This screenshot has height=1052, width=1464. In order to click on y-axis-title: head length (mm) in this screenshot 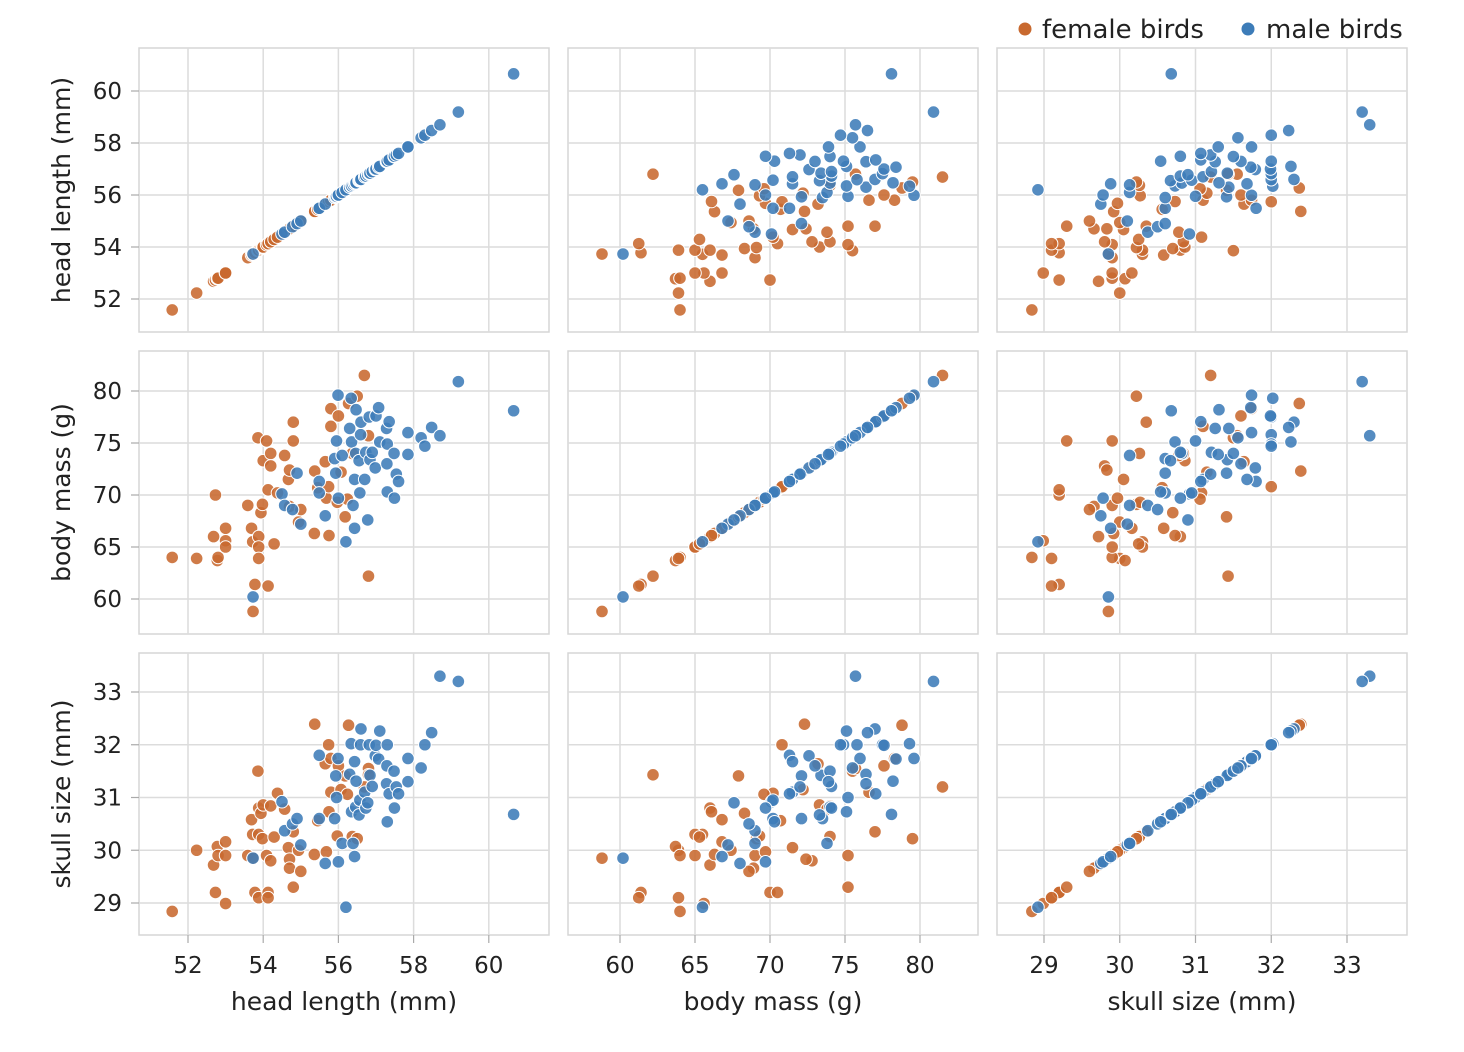, I will do `click(61, 190)`.